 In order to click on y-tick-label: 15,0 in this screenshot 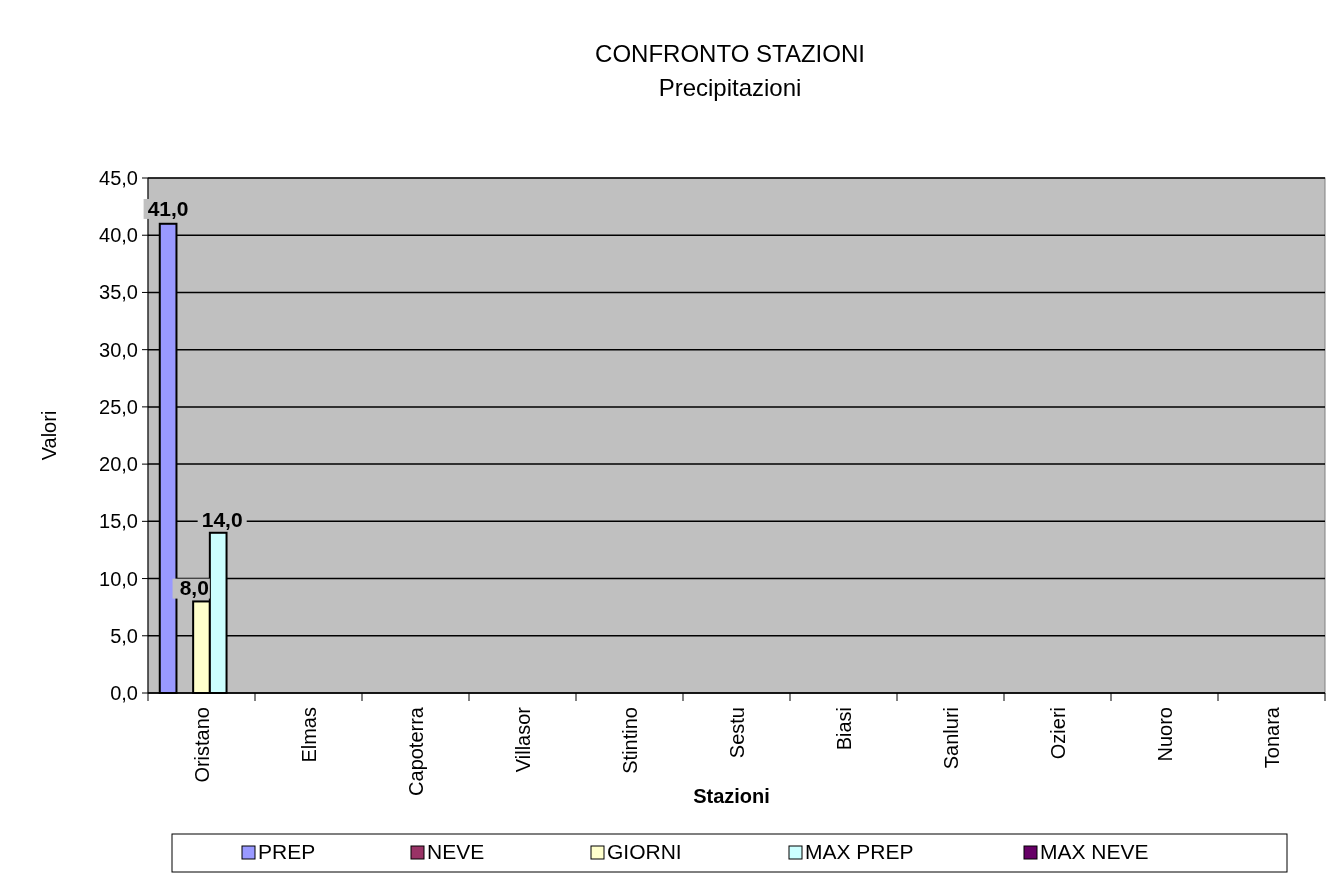, I will do `click(118, 521)`.